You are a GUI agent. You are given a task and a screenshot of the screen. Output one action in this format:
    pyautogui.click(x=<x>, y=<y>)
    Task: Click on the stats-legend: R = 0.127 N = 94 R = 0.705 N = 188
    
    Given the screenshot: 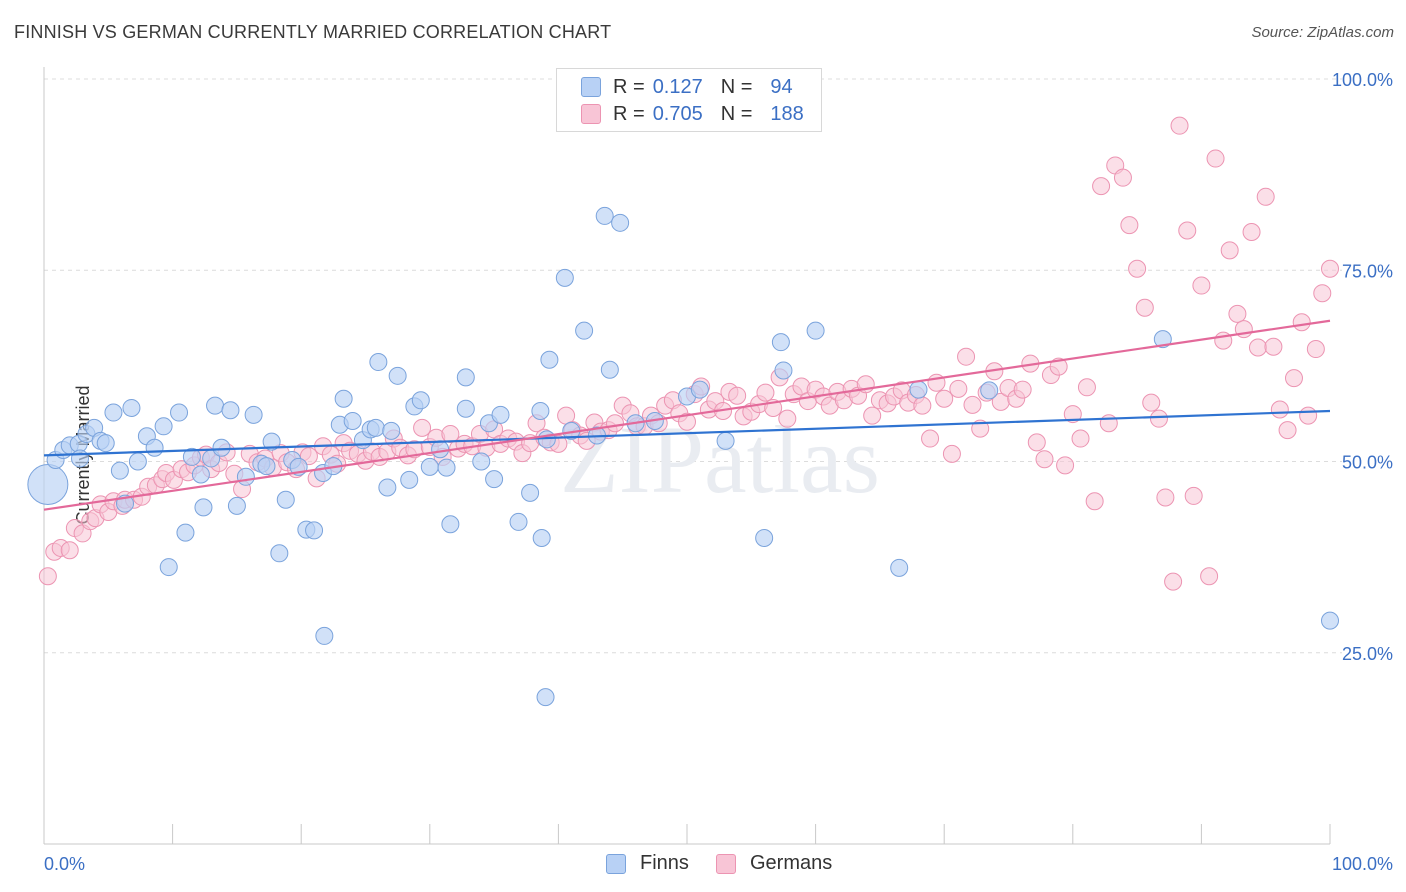 What is the action you would take?
    pyautogui.click(x=689, y=100)
    